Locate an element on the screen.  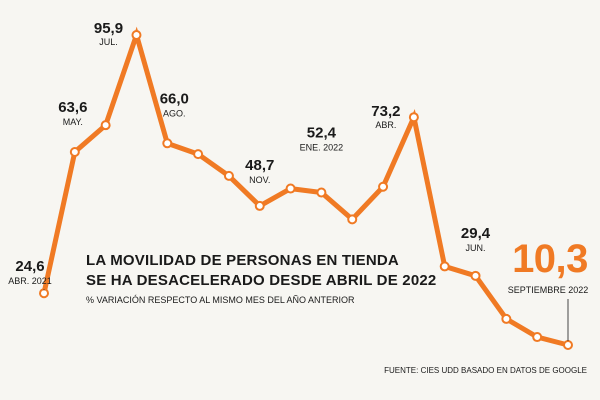
point-date-label: MAY. is located at coordinates (73, 122).